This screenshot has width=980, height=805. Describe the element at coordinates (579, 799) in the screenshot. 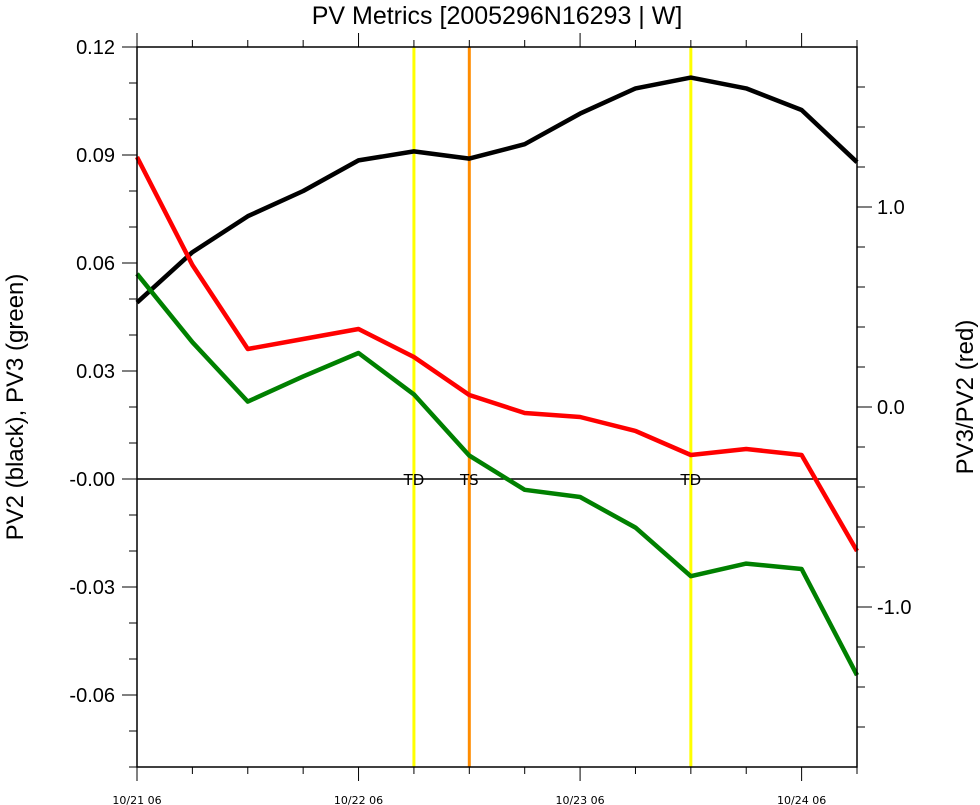

I see `x-tick-label-2: 10/23 06` at that location.